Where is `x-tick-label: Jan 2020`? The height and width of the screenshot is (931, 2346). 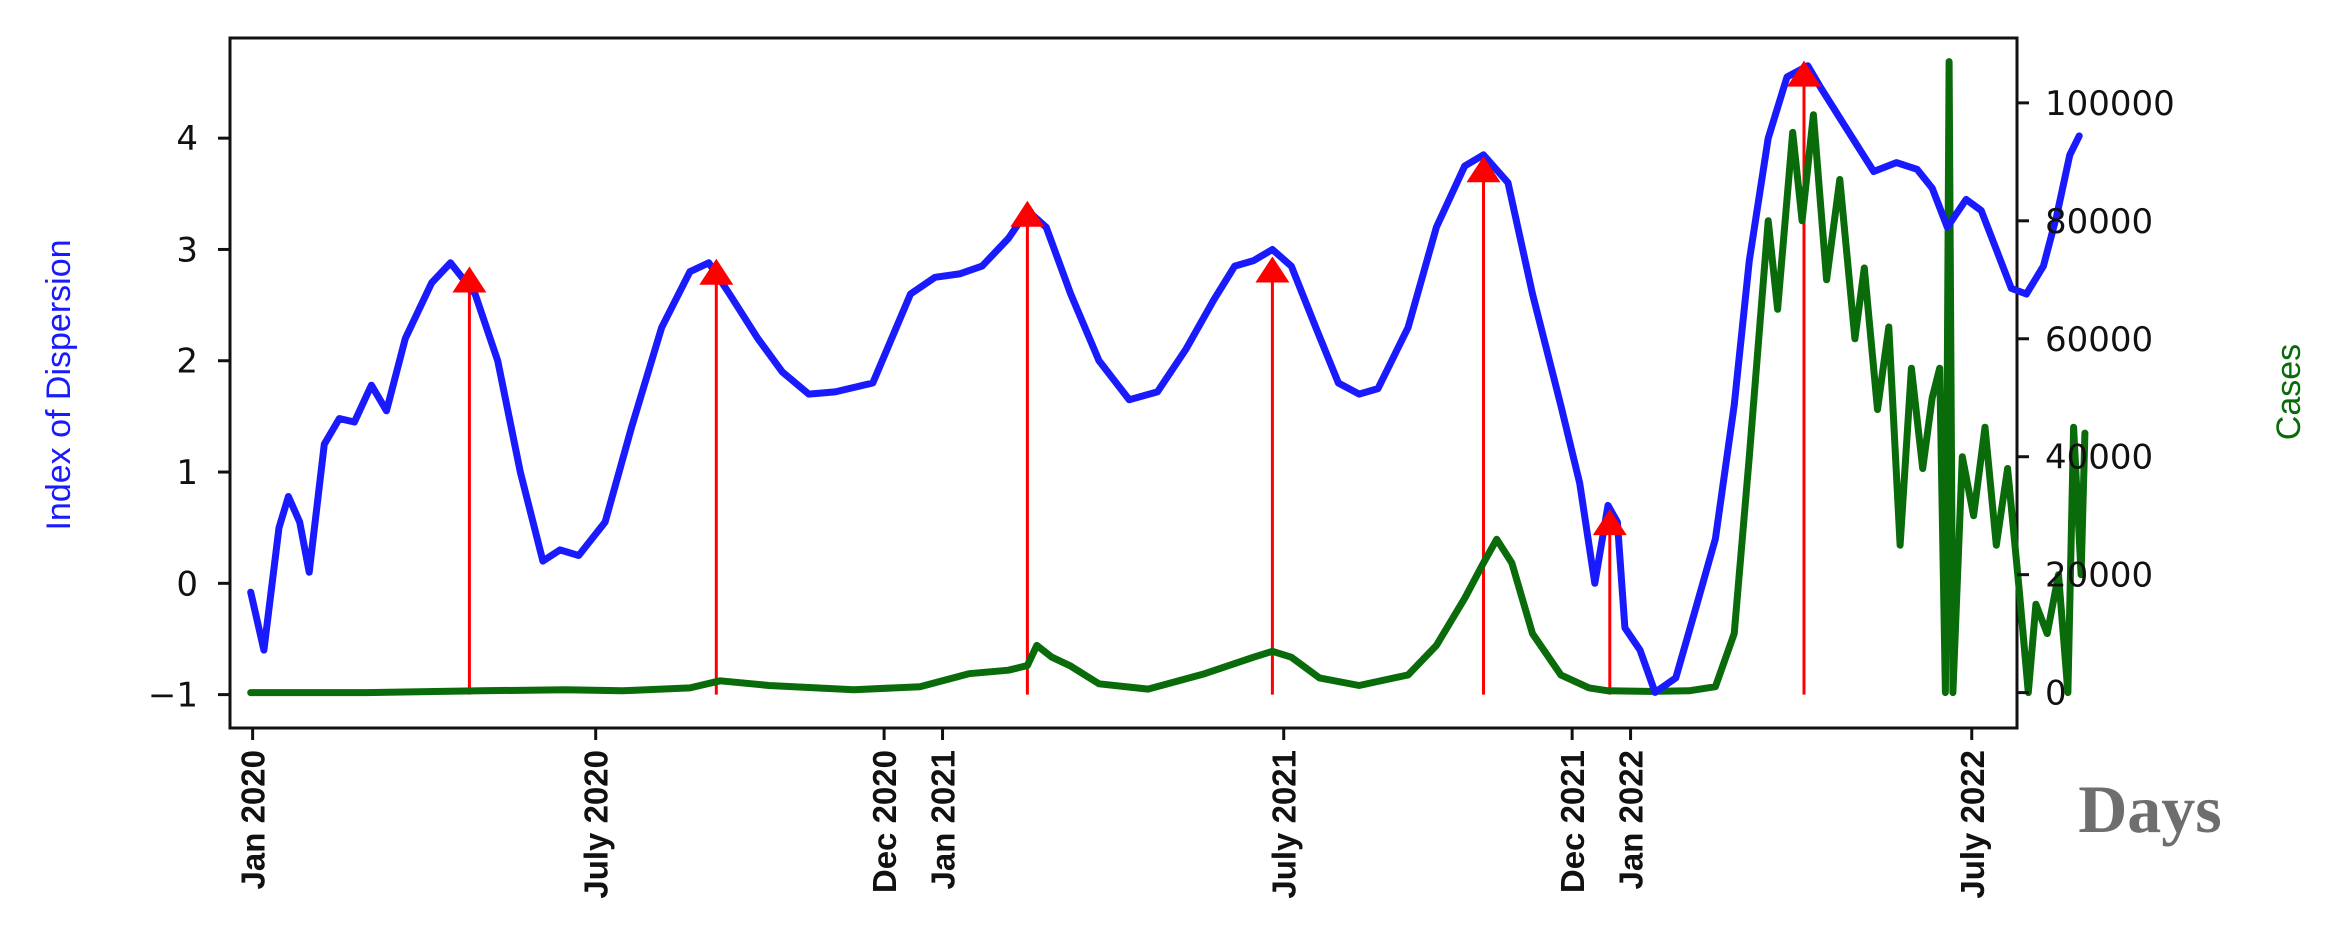
x-tick-label: Jan 2020 is located at coordinates (253, 819).